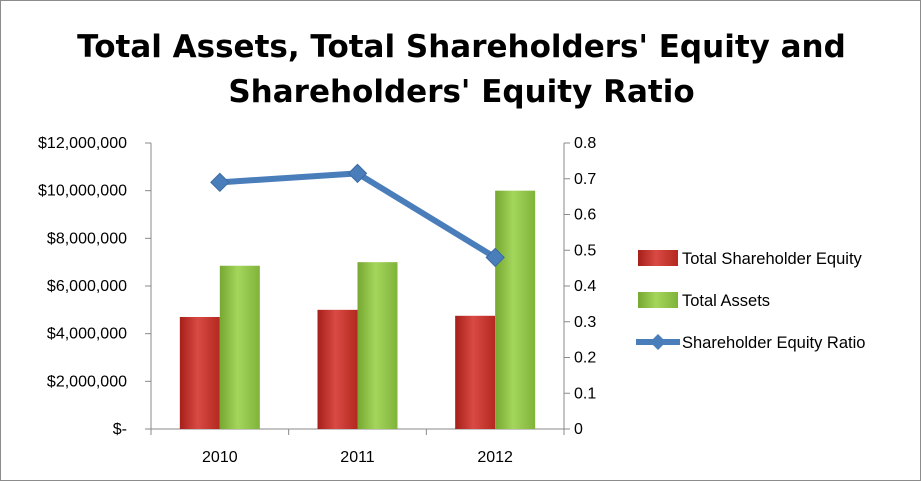 This screenshot has width=921, height=482. I want to click on left-axis-tick-label: $-, so click(120, 429).